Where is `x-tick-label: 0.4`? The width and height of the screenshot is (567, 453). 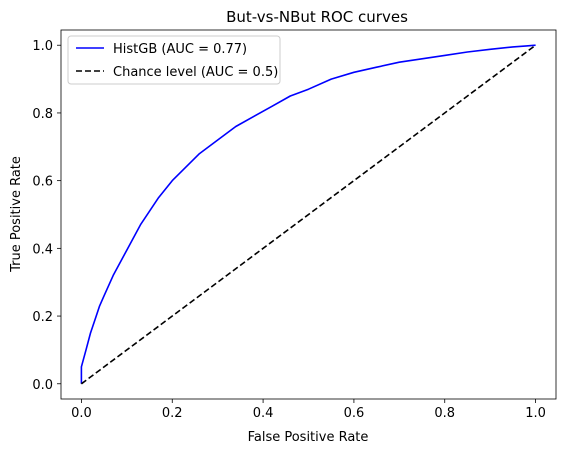
x-tick-label: 0.4 is located at coordinates (263, 413).